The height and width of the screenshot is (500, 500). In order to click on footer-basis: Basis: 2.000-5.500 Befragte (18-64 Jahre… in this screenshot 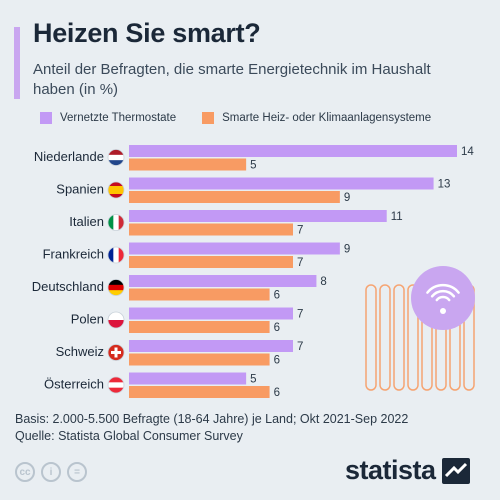, I will do `click(212, 419)`.